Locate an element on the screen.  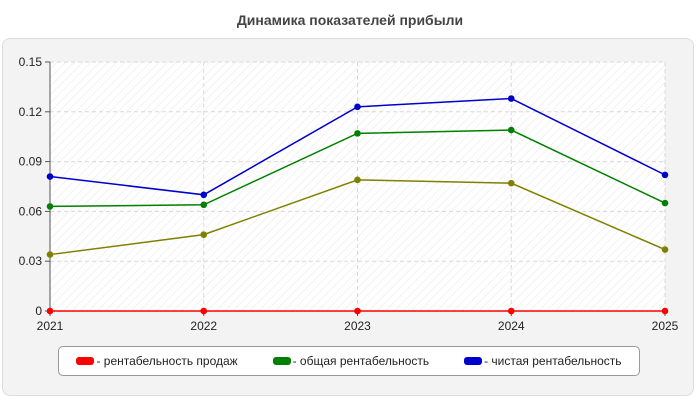
x-tick-label: 2021 is located at coordinates (50, 326).